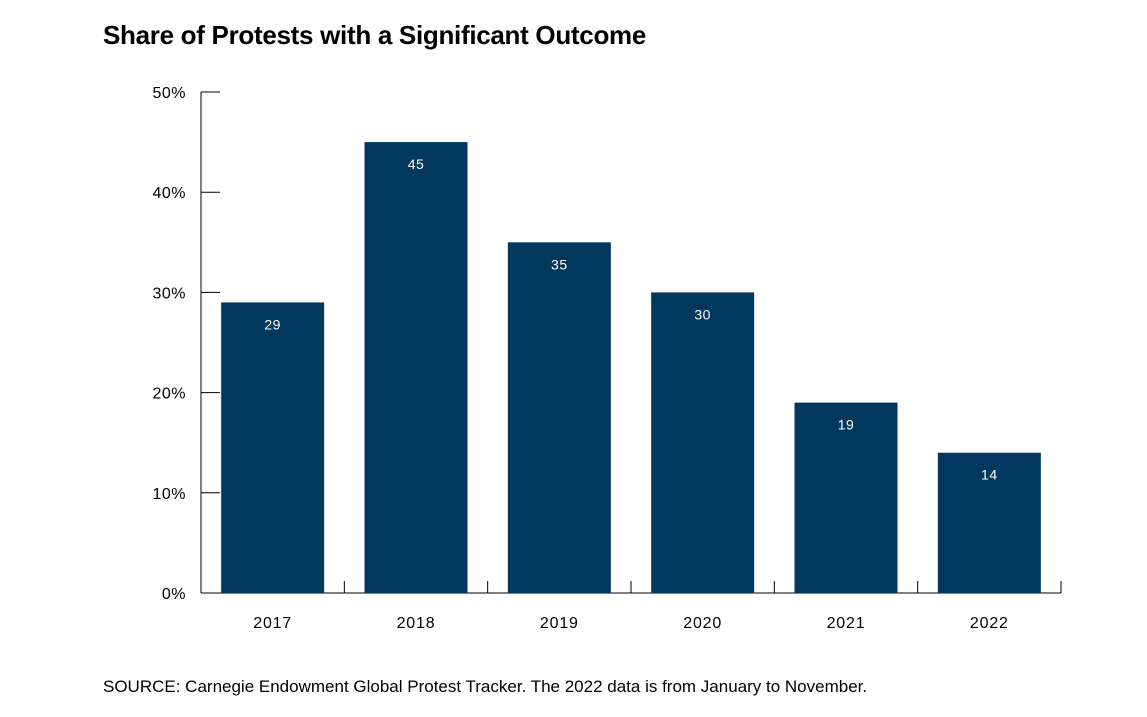 This screenshot has width=1147, height=717. I want to click on x-tick-label: 2022, so click(989, 623).